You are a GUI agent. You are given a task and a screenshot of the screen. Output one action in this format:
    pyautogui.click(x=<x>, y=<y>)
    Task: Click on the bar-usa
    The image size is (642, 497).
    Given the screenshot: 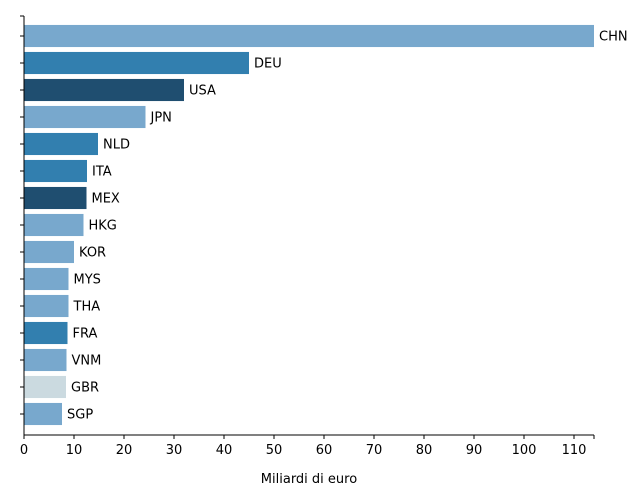 What is the action you would take?
    pyautogui.click(x=104, y=90)
    